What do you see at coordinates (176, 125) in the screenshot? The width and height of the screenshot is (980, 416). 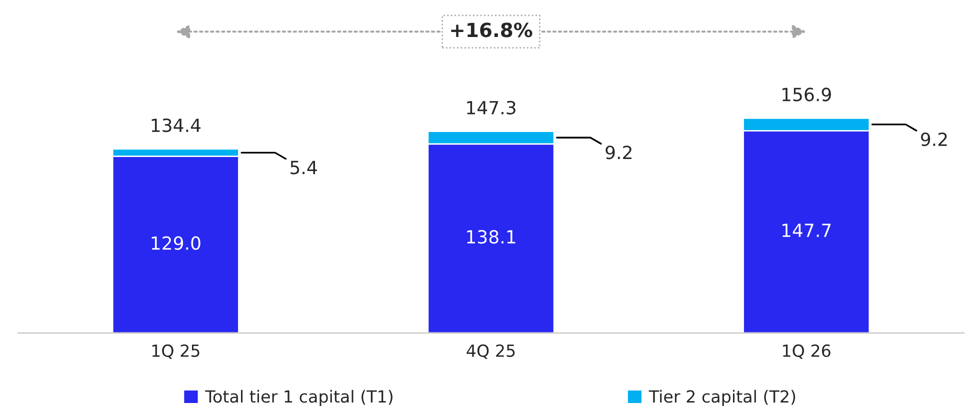 I see `total-label: 134.4` at bounding box center [176, 125].